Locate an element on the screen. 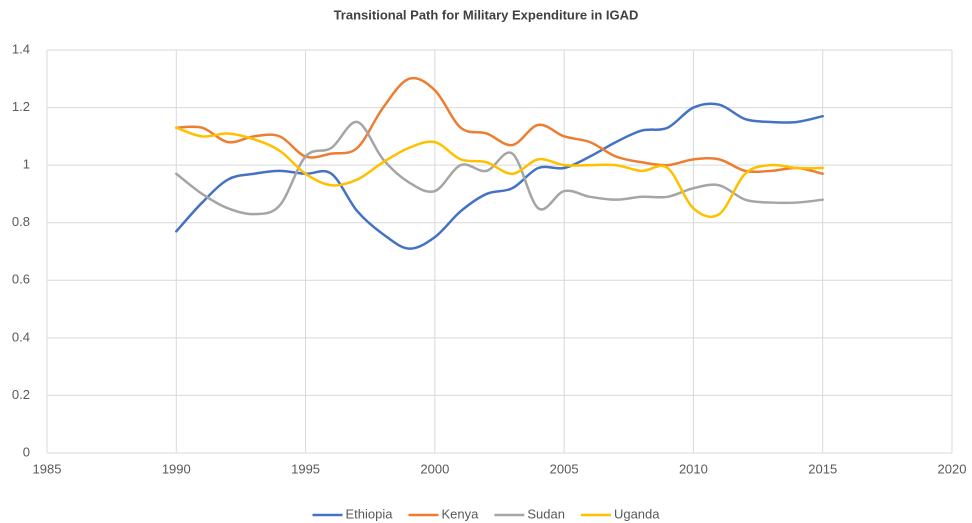 This screenshot has width=972, height=523. x-tick-label: 2015 is located at coordinates (822, 468).